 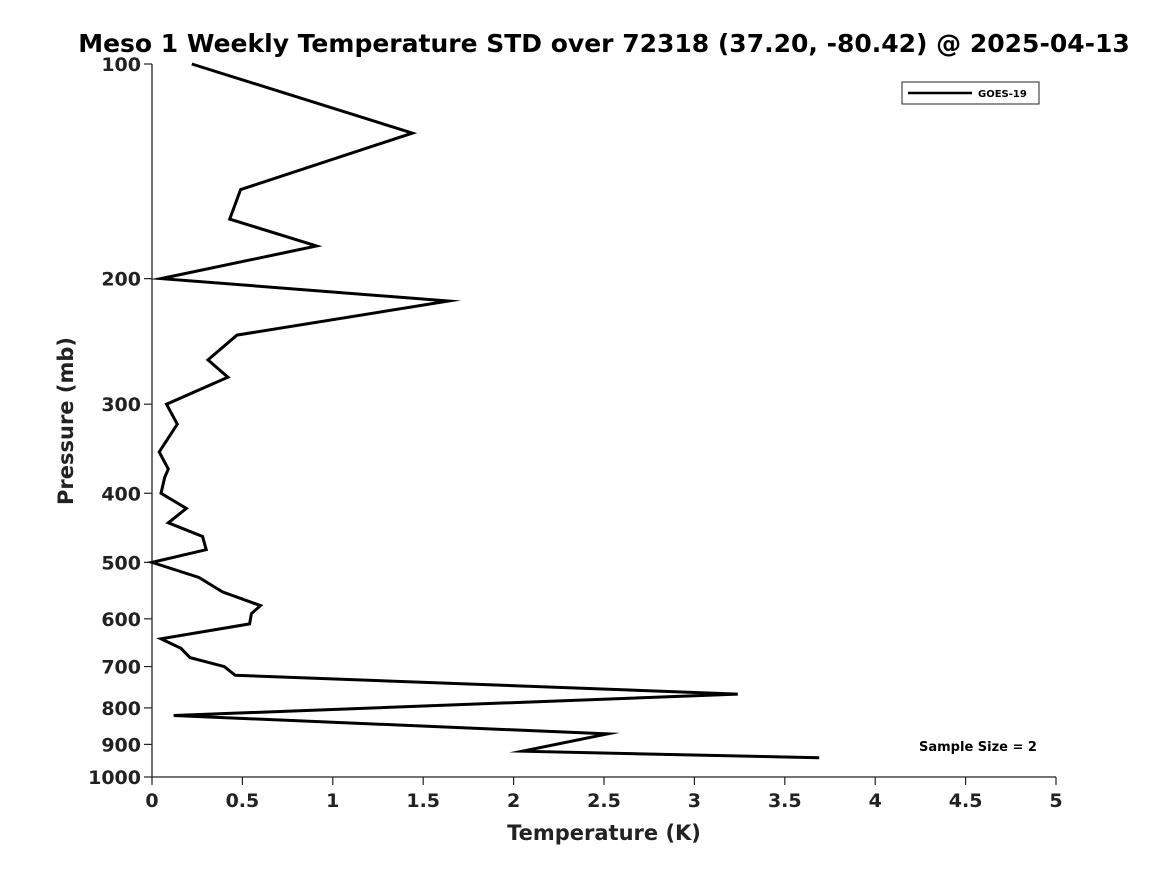 What do you see at coordinates (970, 93) in the screenshot?
I see `legend: GOES-19` at bounding box center [970, 93].